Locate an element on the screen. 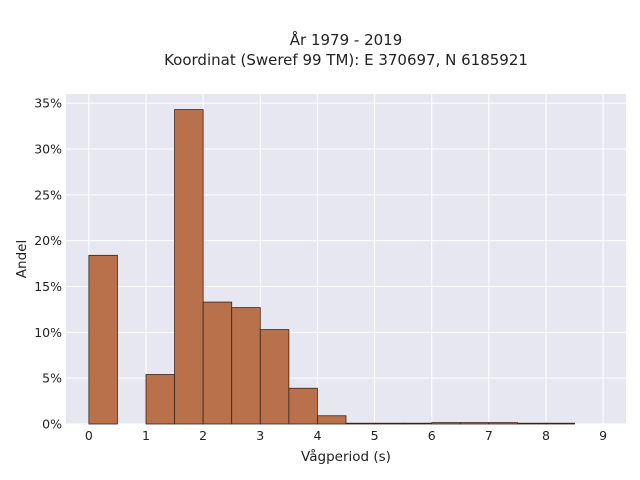  y-tick-label: 5% is located at coordinates (52, 378).